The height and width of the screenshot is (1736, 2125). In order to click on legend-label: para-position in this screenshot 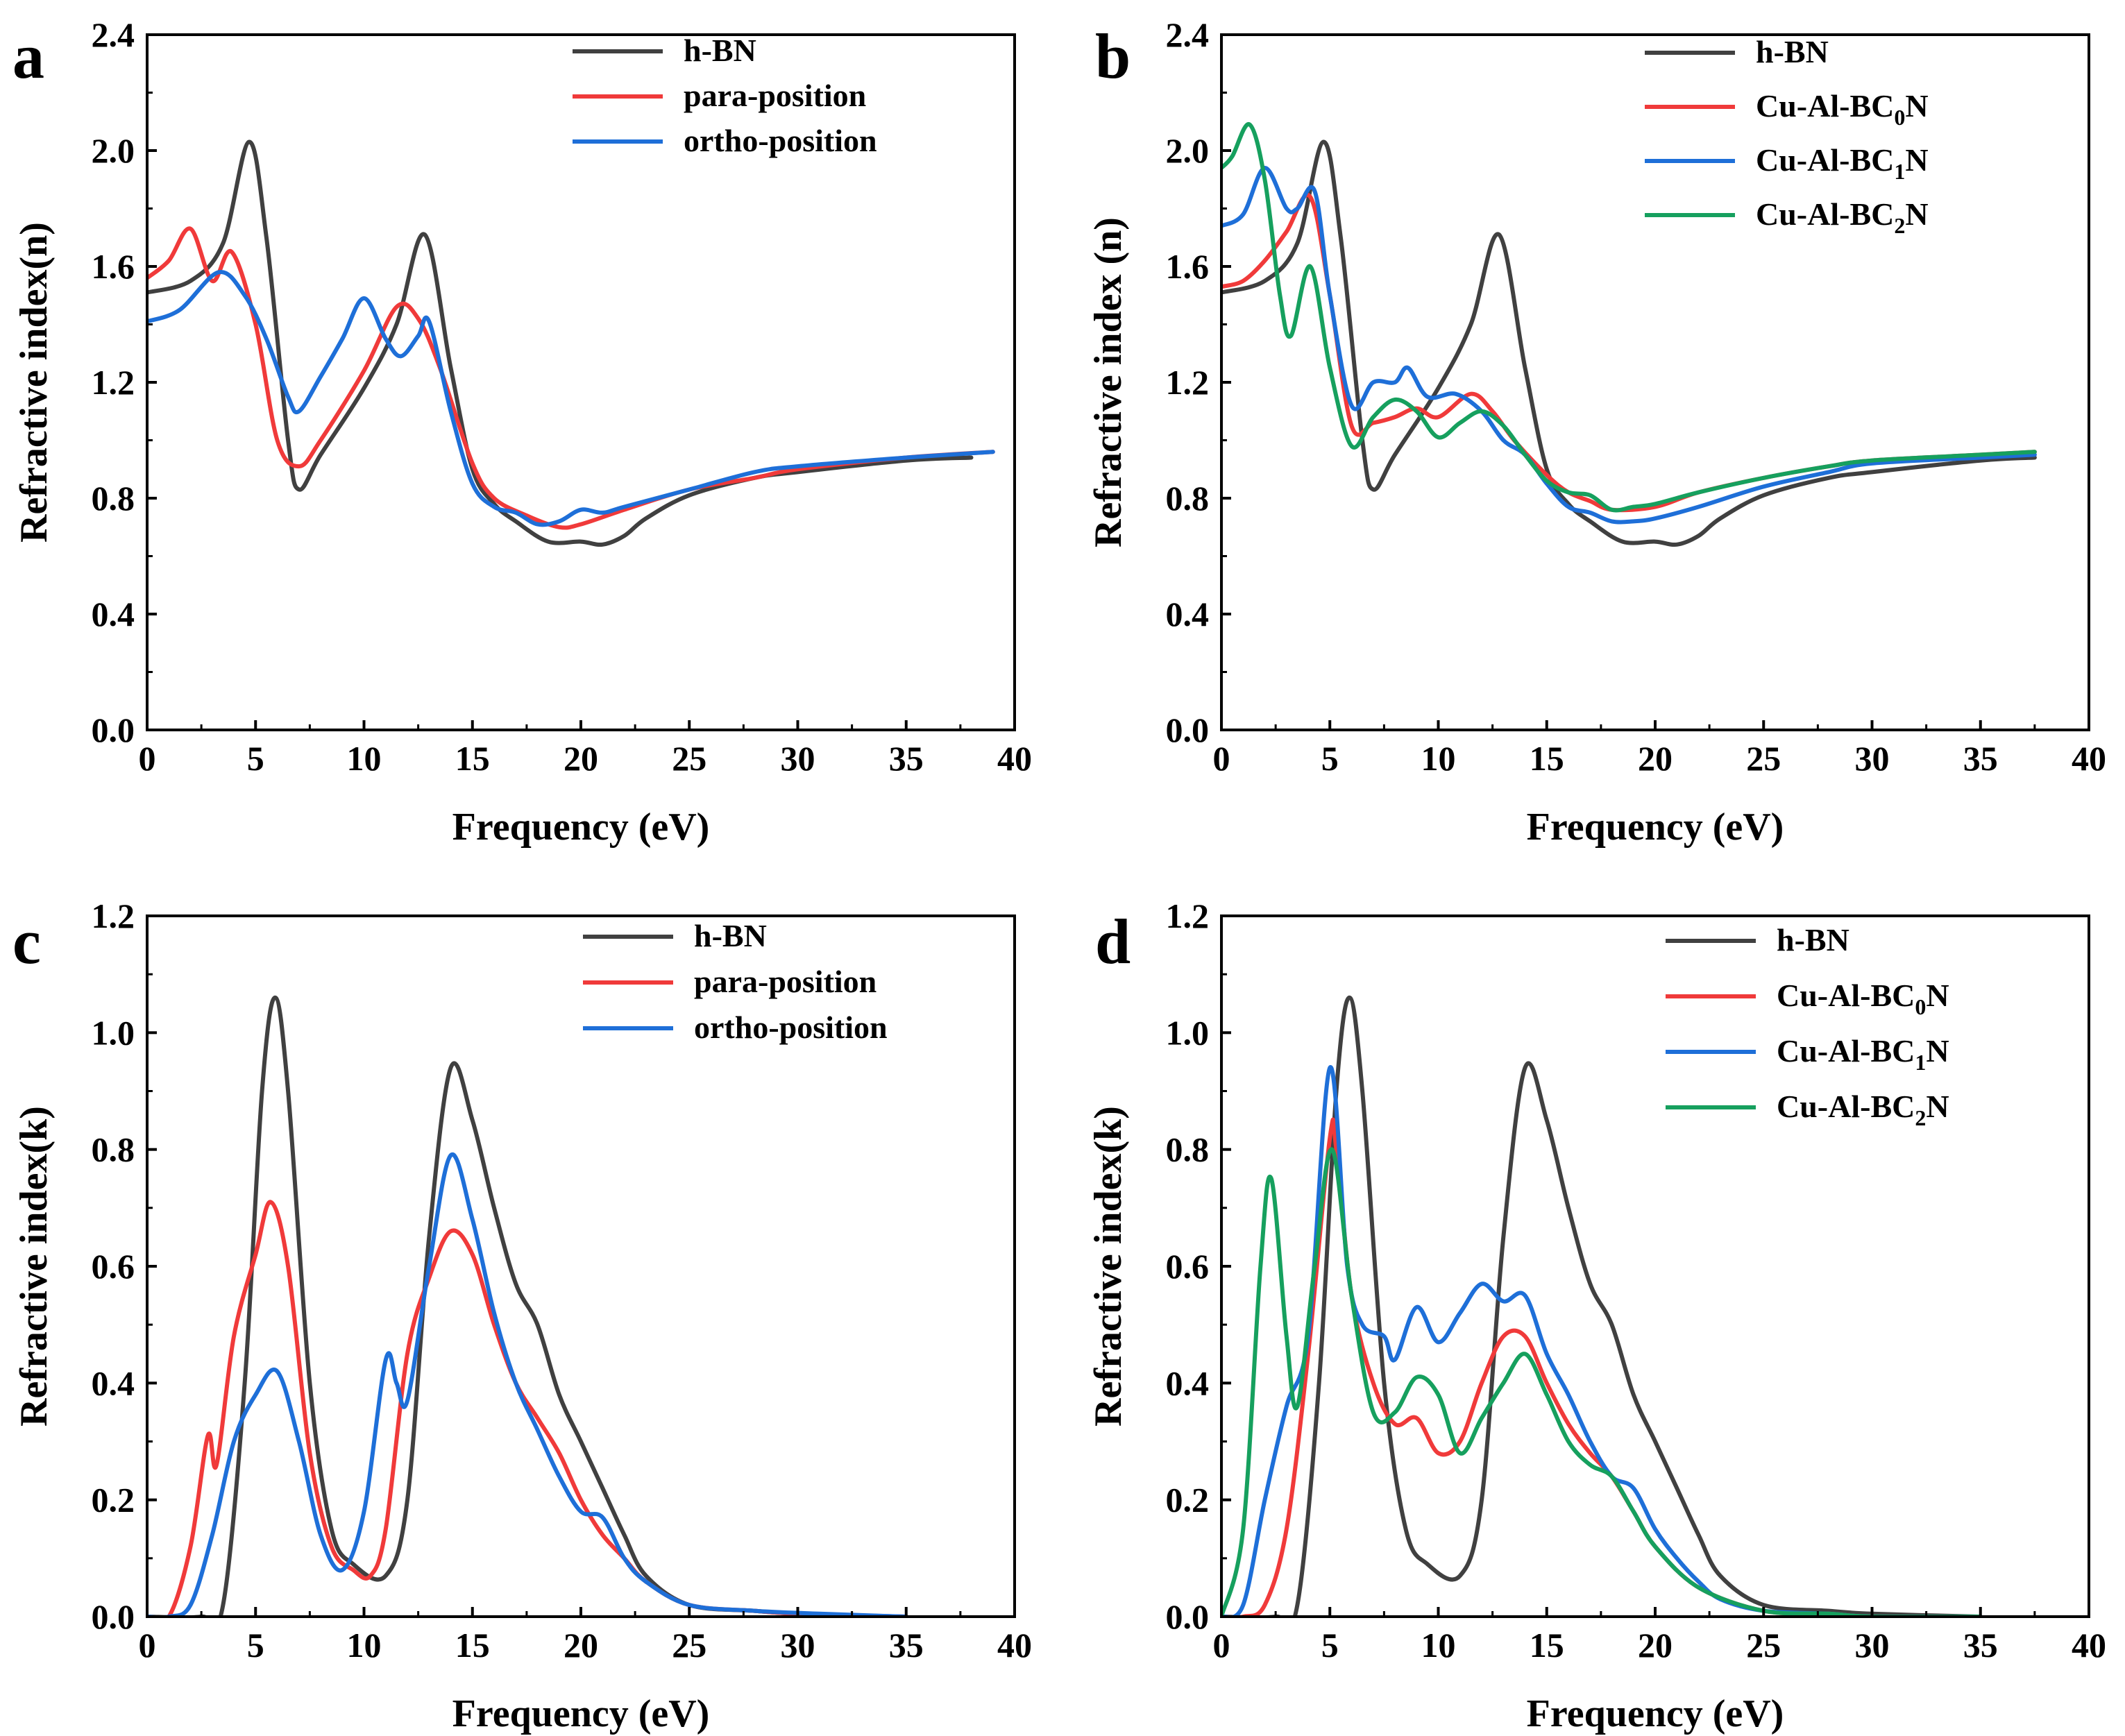, I will do `click(785, 981)`.